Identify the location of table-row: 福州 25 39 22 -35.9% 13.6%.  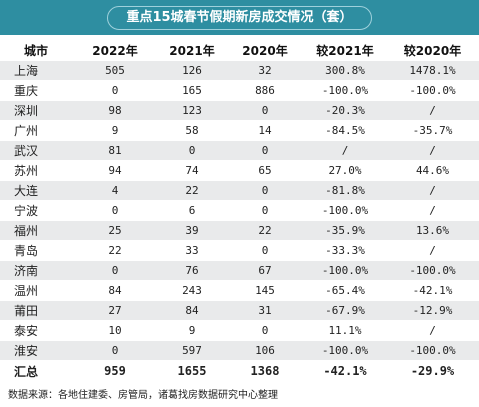
(239, 230).